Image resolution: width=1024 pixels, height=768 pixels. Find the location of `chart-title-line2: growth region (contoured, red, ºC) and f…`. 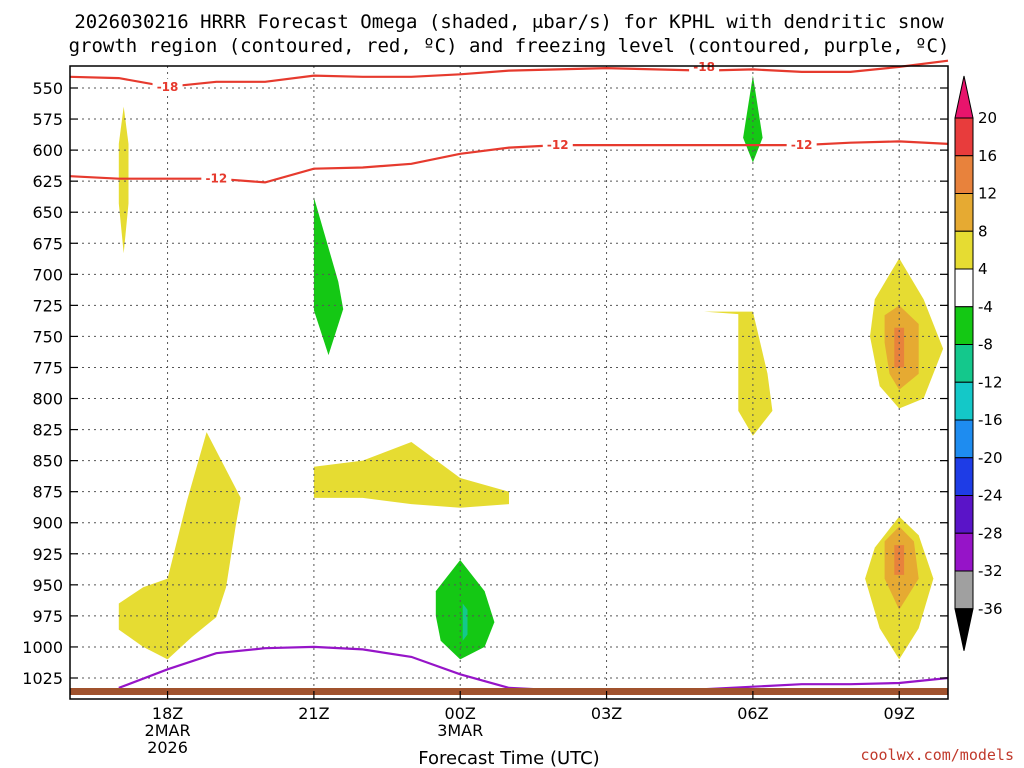

chart-title-line2: growth region (contoured, red, ºC) and f… is located at coordinates (509, 46).